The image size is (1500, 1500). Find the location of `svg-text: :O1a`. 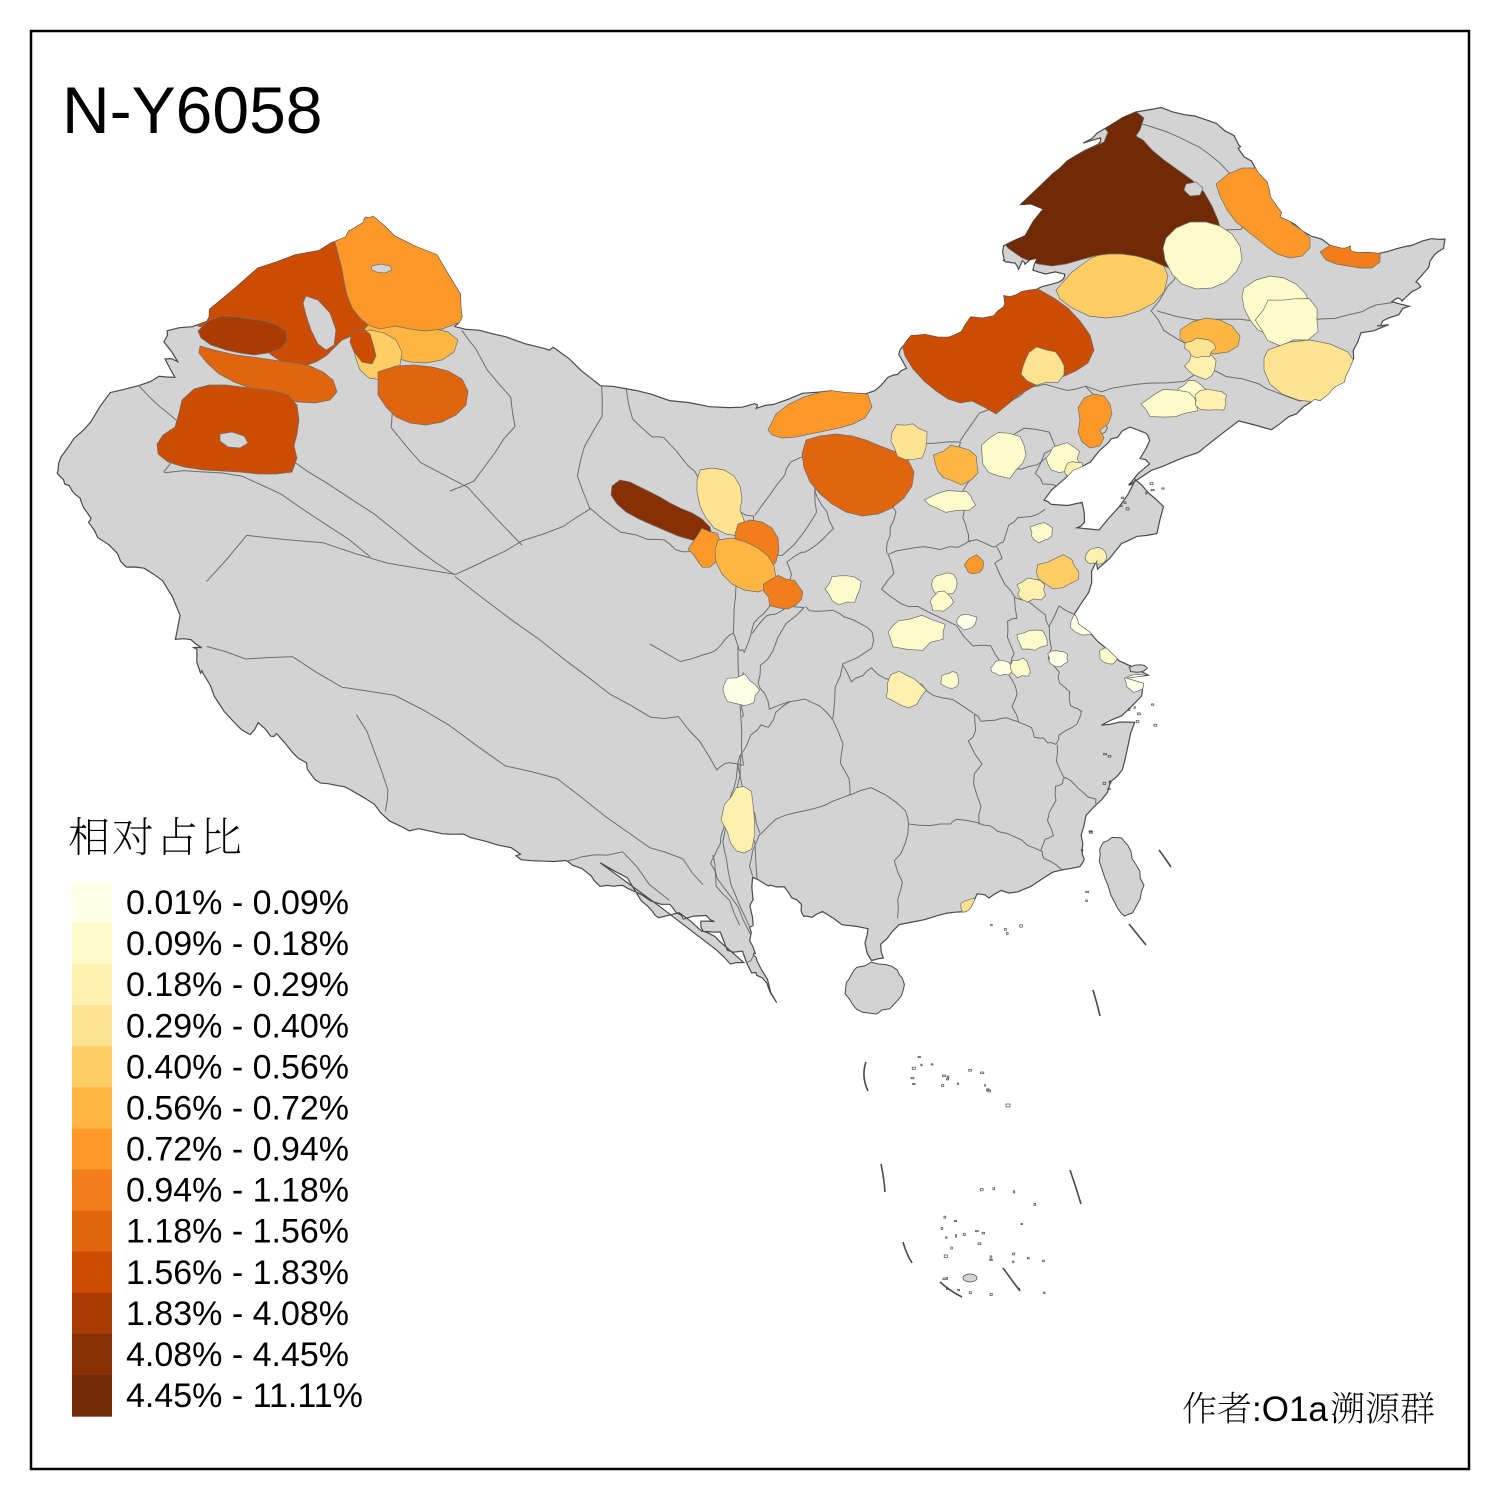

svg-text: :O1a is located at coordinates (1290, 1409).